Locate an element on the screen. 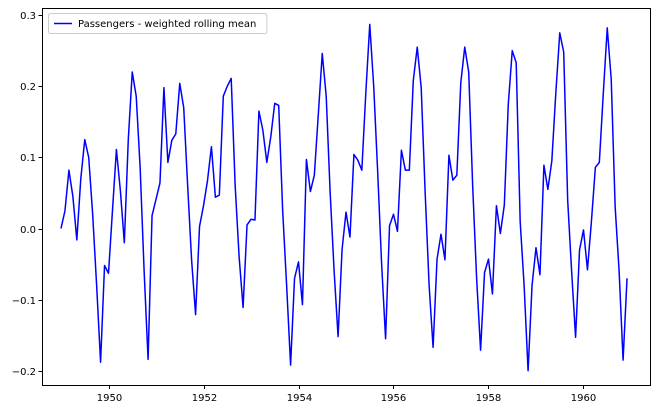  y-tick-label-2: 0.0 is located at coordinates (28, 230).